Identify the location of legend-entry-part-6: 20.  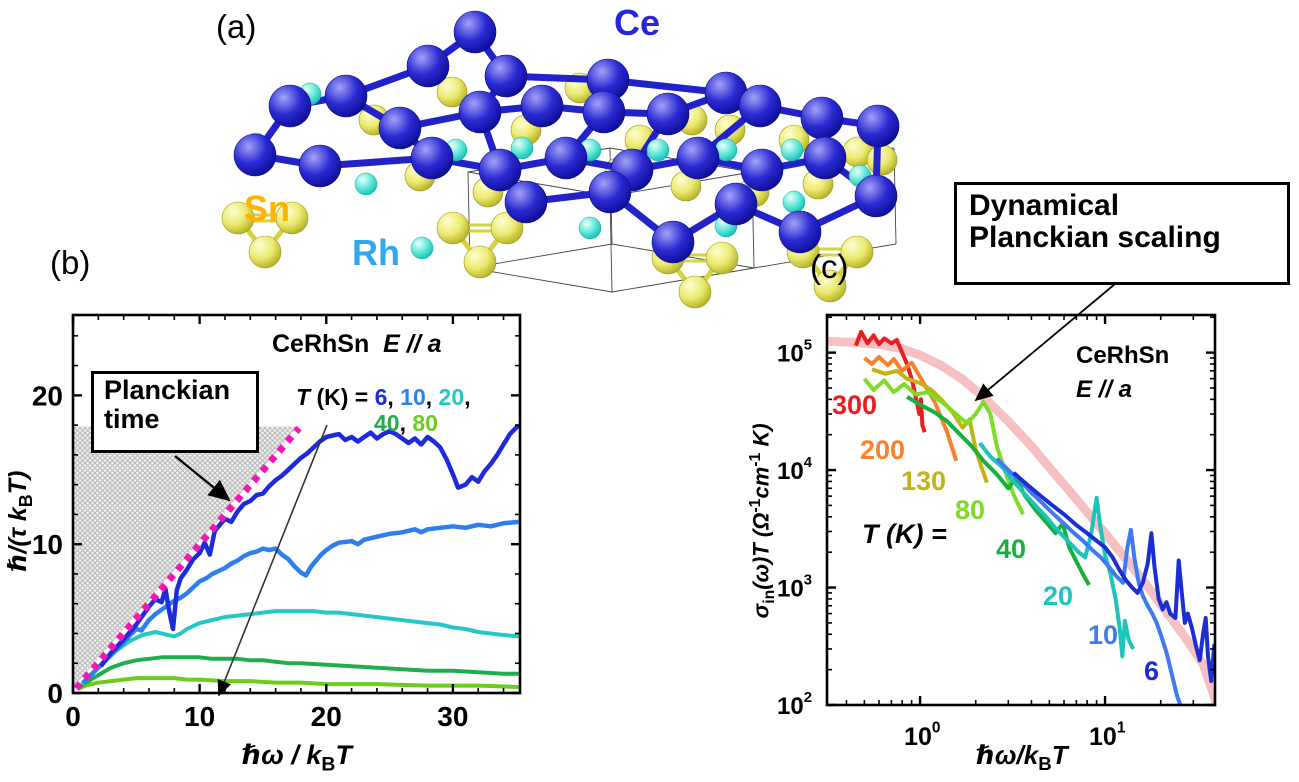
(451, 397).